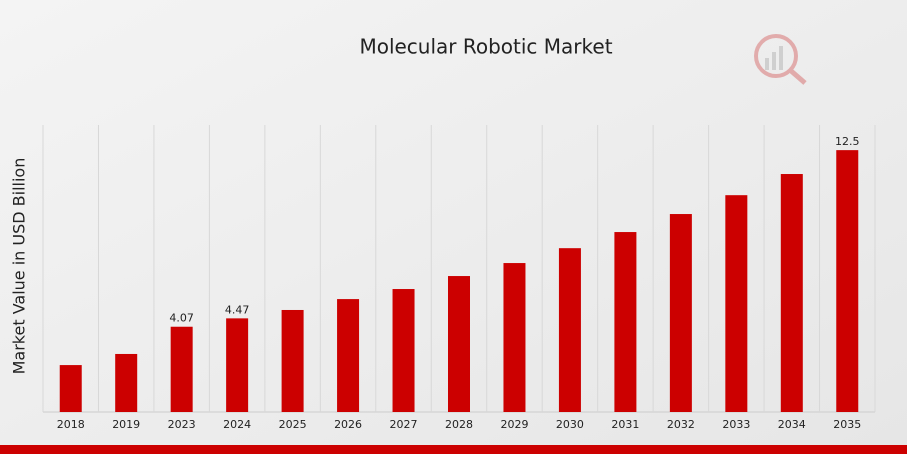 This screenshot has width=907, height=454. What do you see at coordinates (71, 424) in the screenshot?
I see `x-tick-label: 2018` at bounding box center [71, 424].